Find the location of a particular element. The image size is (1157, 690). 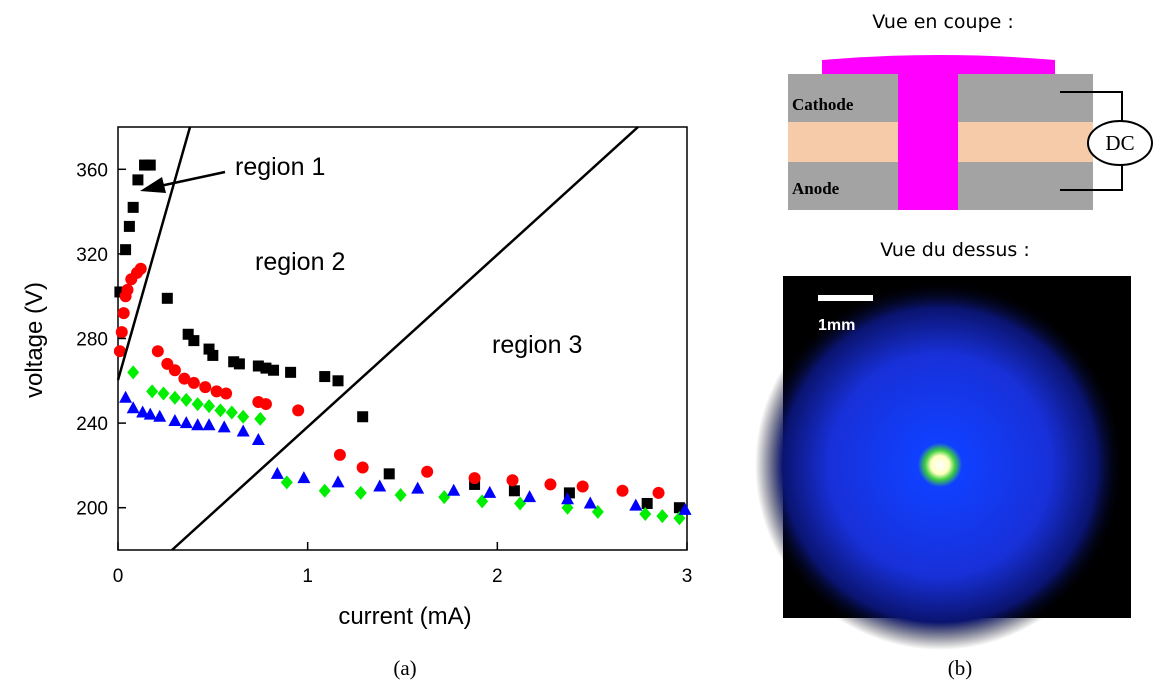

layer-label: Anode is located at coordinates (816, 188).